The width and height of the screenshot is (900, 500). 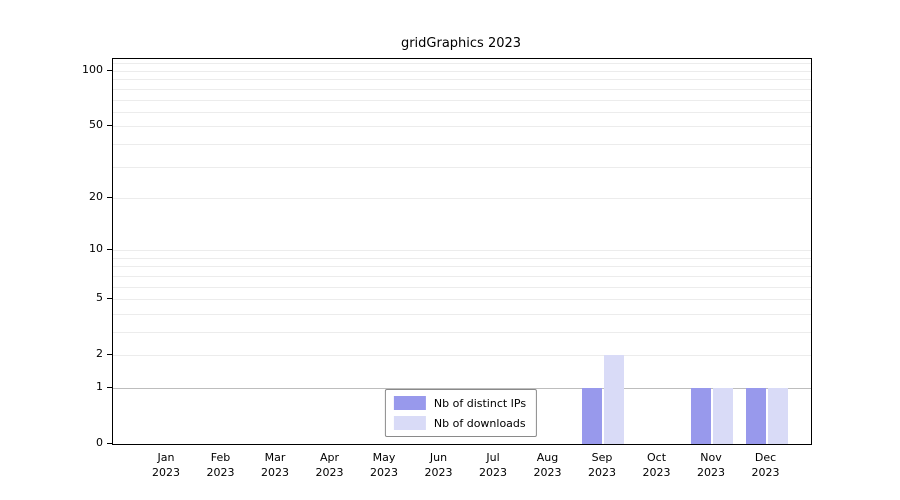 I want to click on y-tick-label: 1, so click(x=99, y=386).